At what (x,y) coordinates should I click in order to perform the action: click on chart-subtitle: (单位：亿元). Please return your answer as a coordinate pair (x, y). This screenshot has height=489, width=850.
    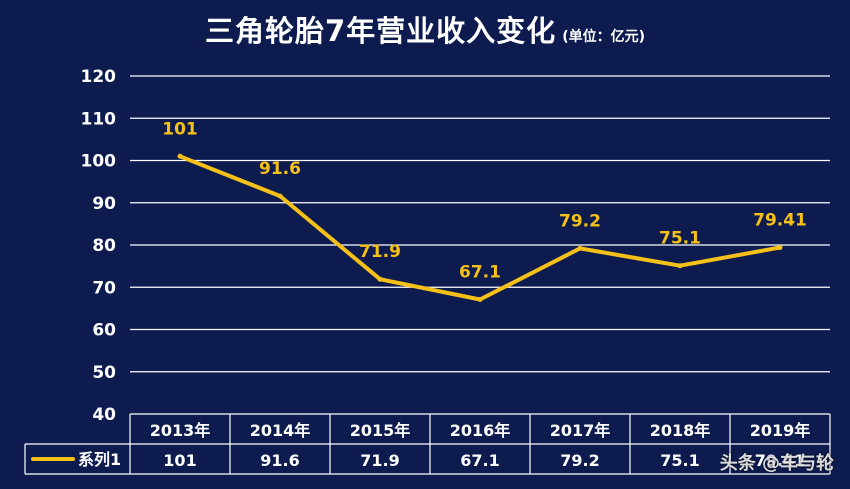
    Looking at the image, I should click on (603, 37).